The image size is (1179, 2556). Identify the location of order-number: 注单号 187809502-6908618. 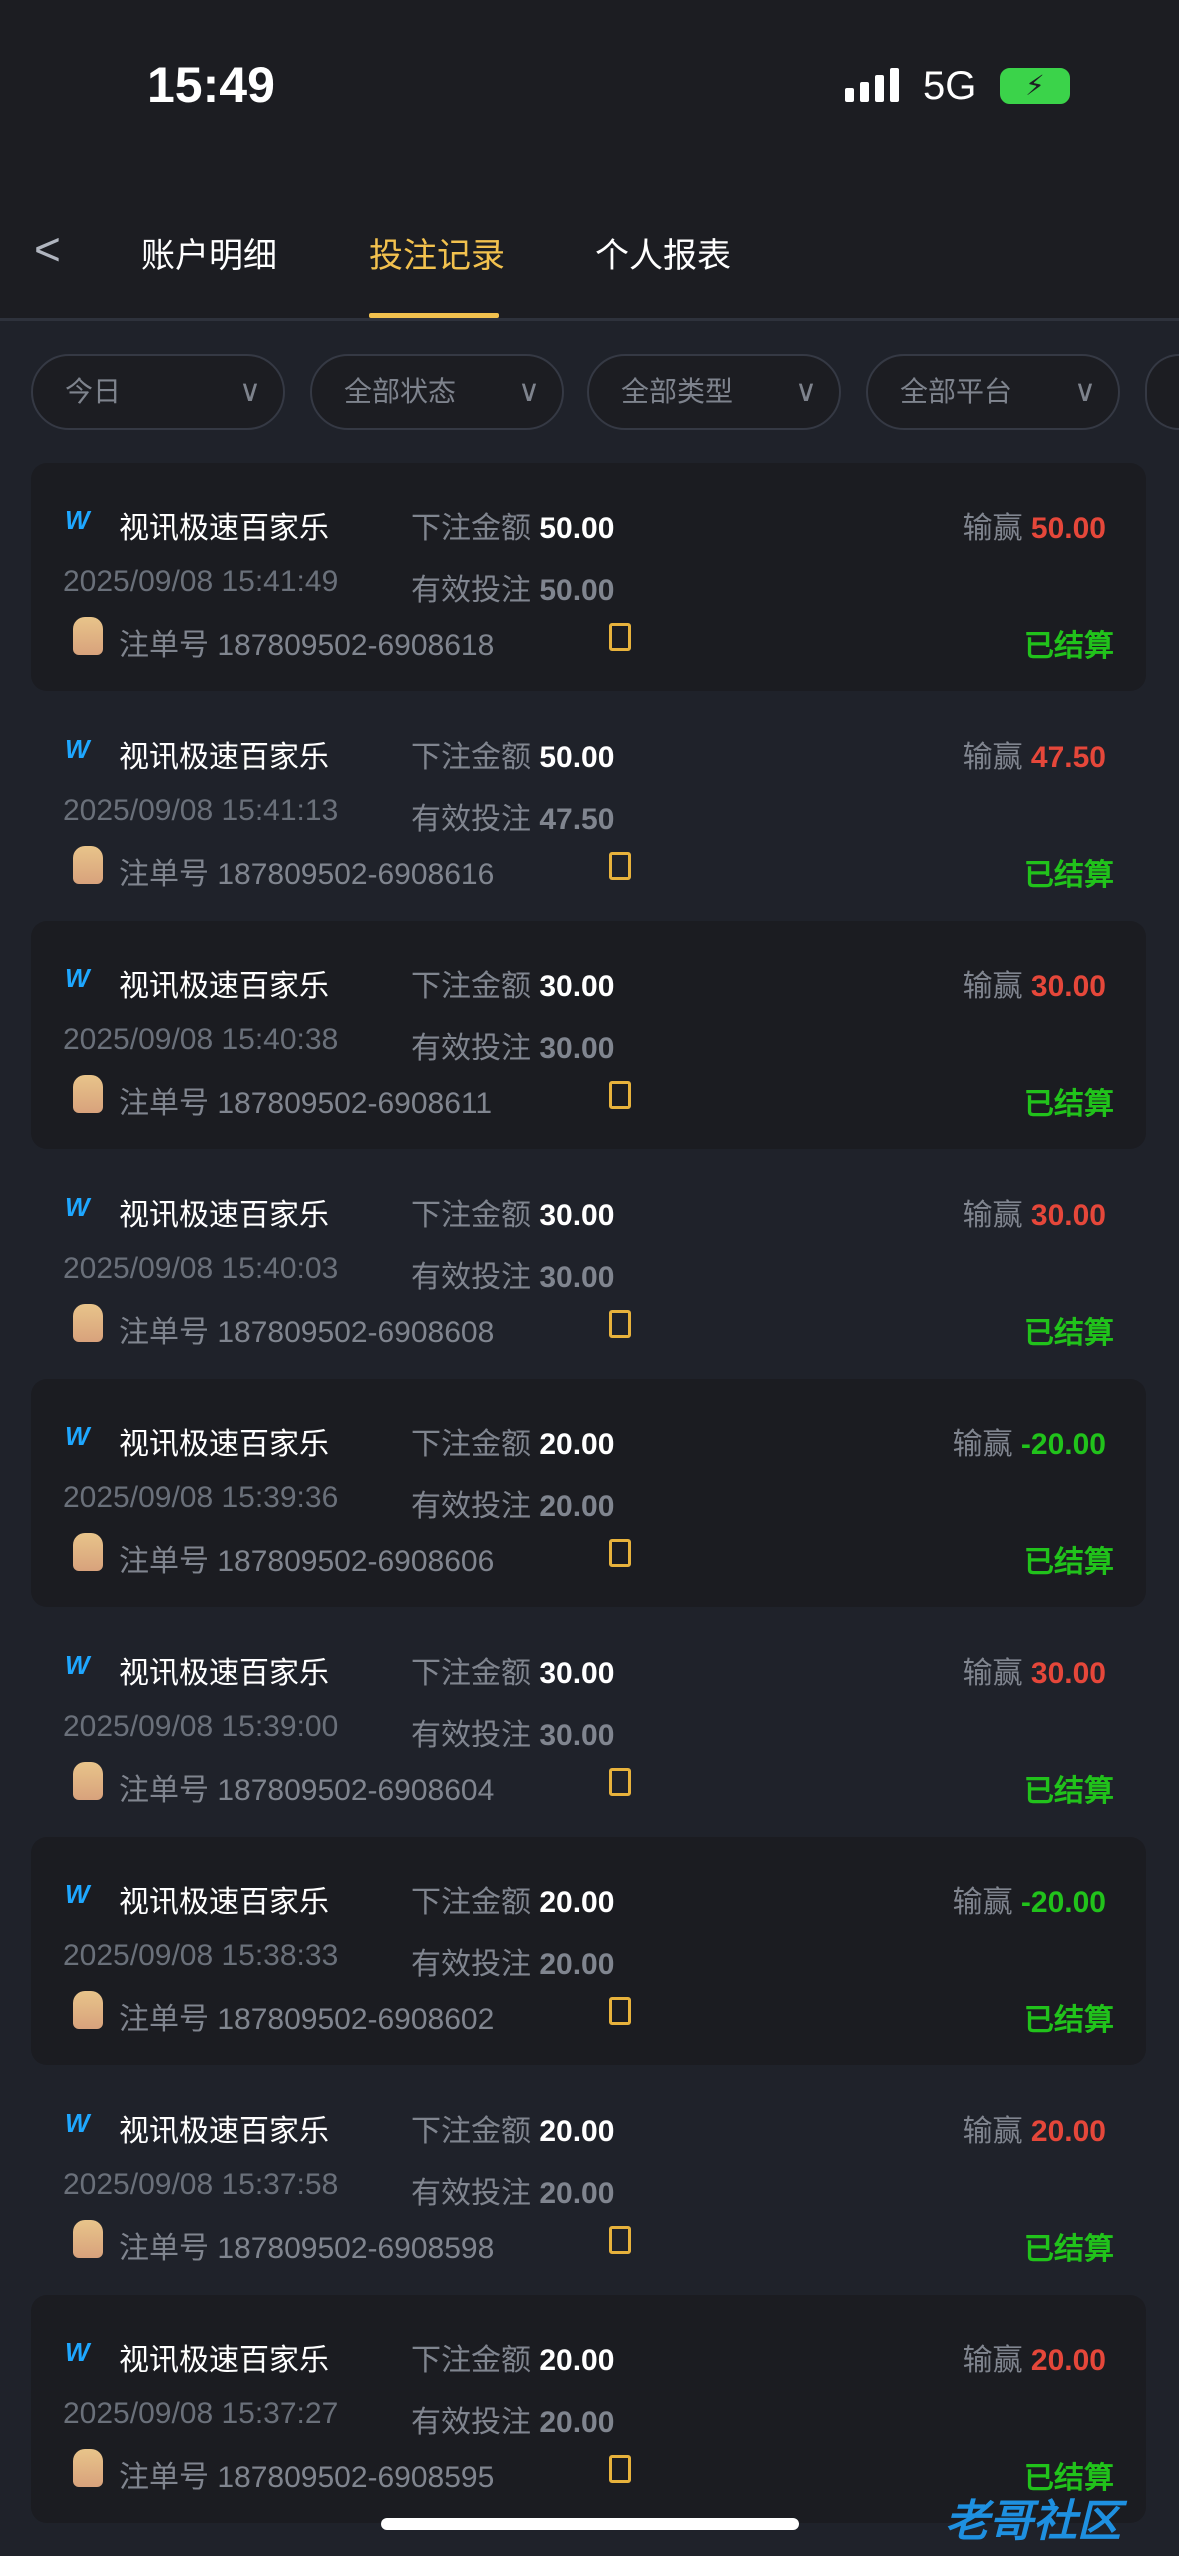
(306, 642).